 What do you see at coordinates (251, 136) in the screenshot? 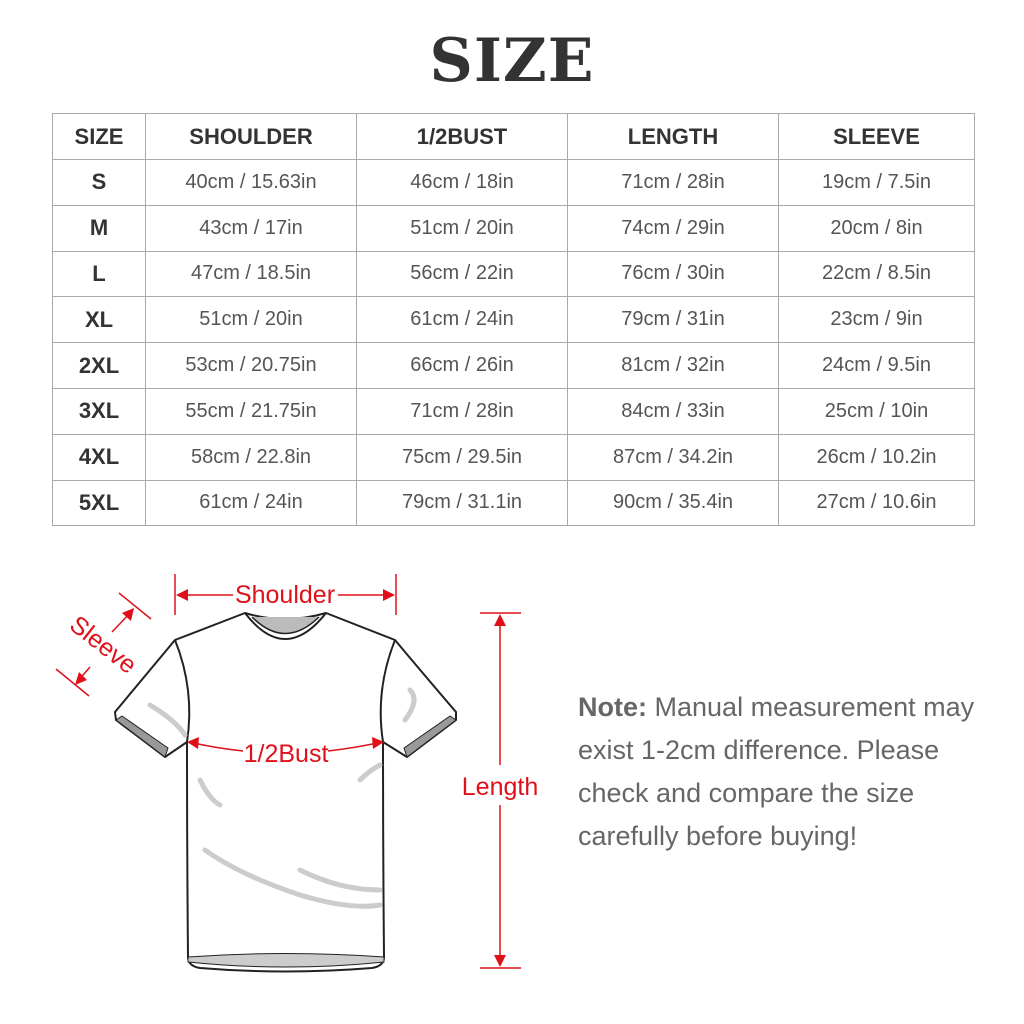
I see `column-header-shoulder: SHOULDER` at bounding box center [251, 136].